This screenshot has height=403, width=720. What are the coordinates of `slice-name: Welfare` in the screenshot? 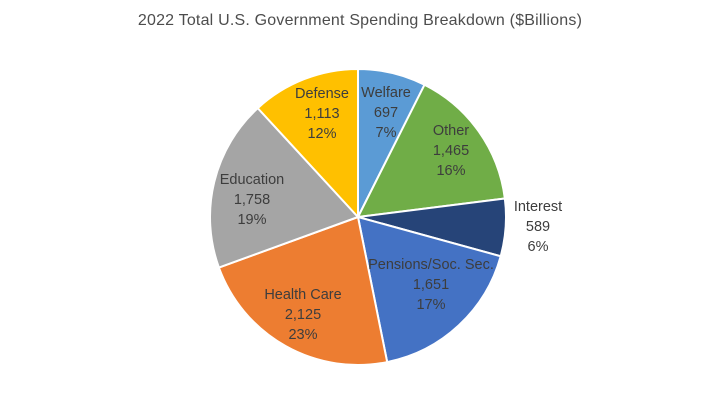 It's located at (386, 93).